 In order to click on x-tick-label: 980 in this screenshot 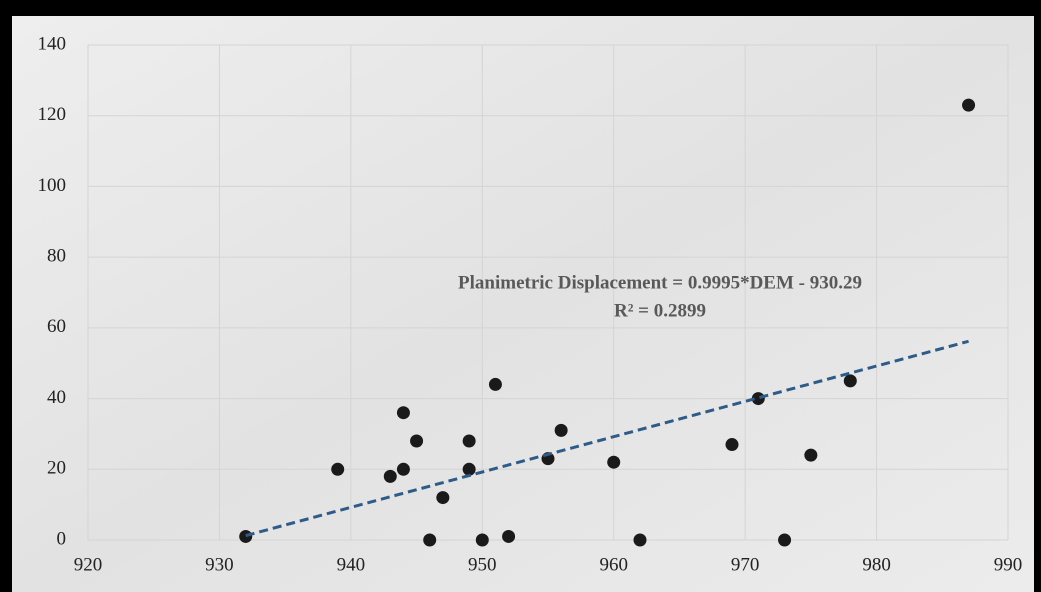, I will do `click(876, 564)`.